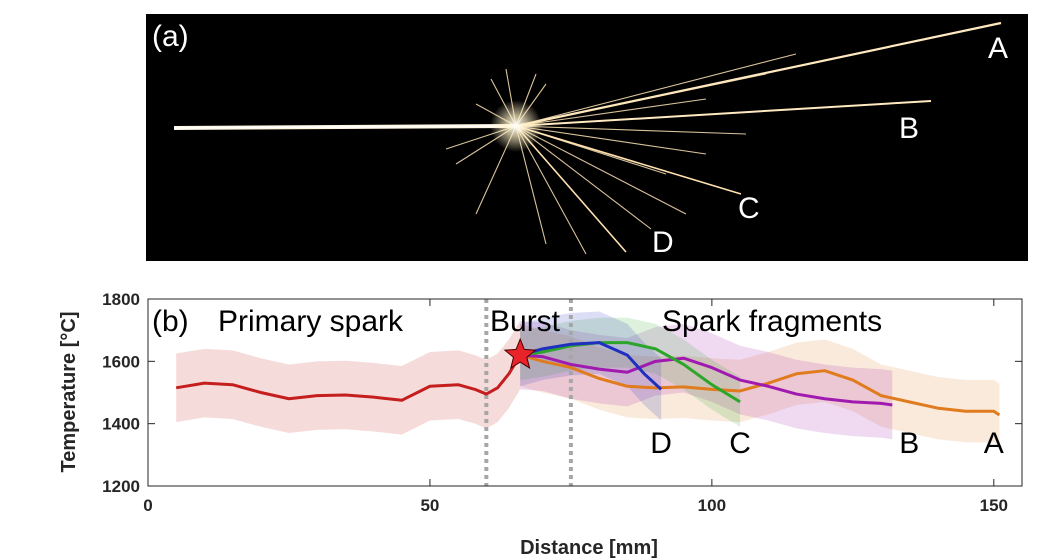  What do you see at coordinates (121, 299) in the screenshot?
I see `y-tick-label-1800: 1800` at bounding box center [121, 299].